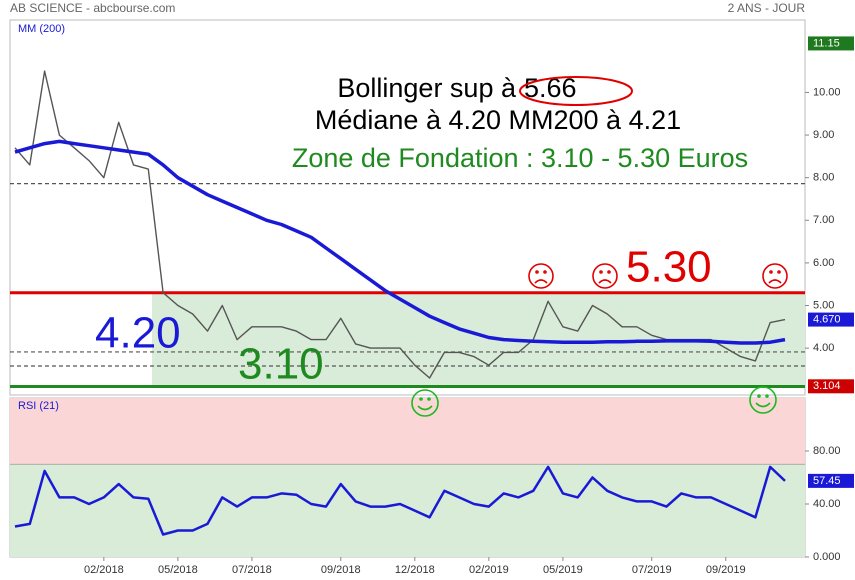 This screenshot has height=580, width=855. What do you see at coordinates (827, 451) in the screenshot?
I see `y-tick-label: 80.00` at bounding box center [827, 451].